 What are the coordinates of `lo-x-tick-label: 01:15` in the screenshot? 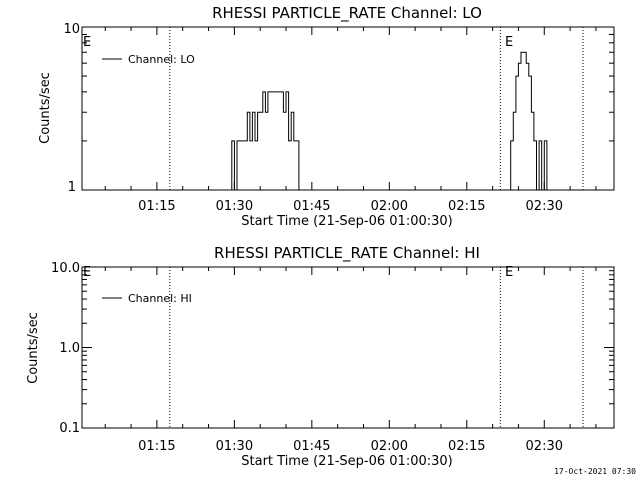 It's located at (156, 206).